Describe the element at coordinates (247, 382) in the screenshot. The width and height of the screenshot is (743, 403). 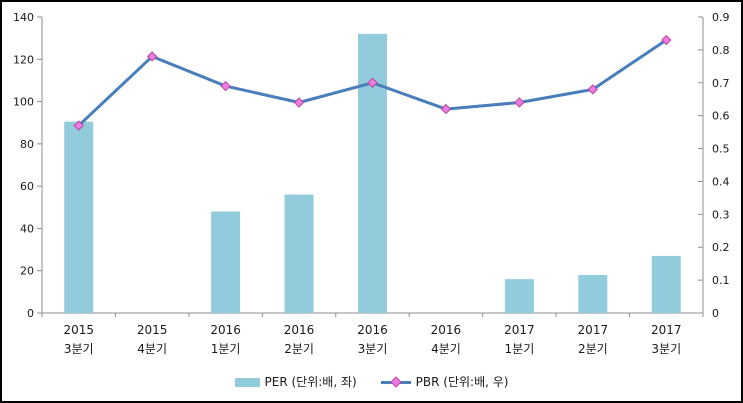
I see `per-bar-swatch-icon` at that location.